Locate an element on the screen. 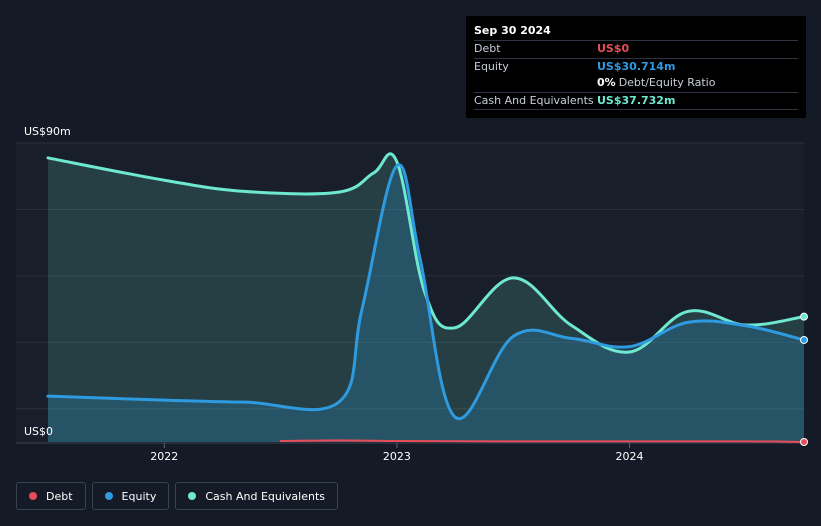 The height and width of the screenshot is (526, 821). legend-cash-label: Cash And Equivalents is located at coordinates (265, 496).